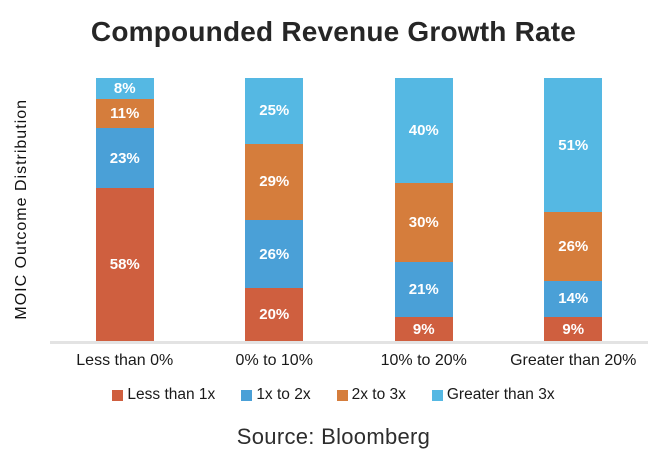  I want to click on legend-label: Less than 1x, so click(171, 394).